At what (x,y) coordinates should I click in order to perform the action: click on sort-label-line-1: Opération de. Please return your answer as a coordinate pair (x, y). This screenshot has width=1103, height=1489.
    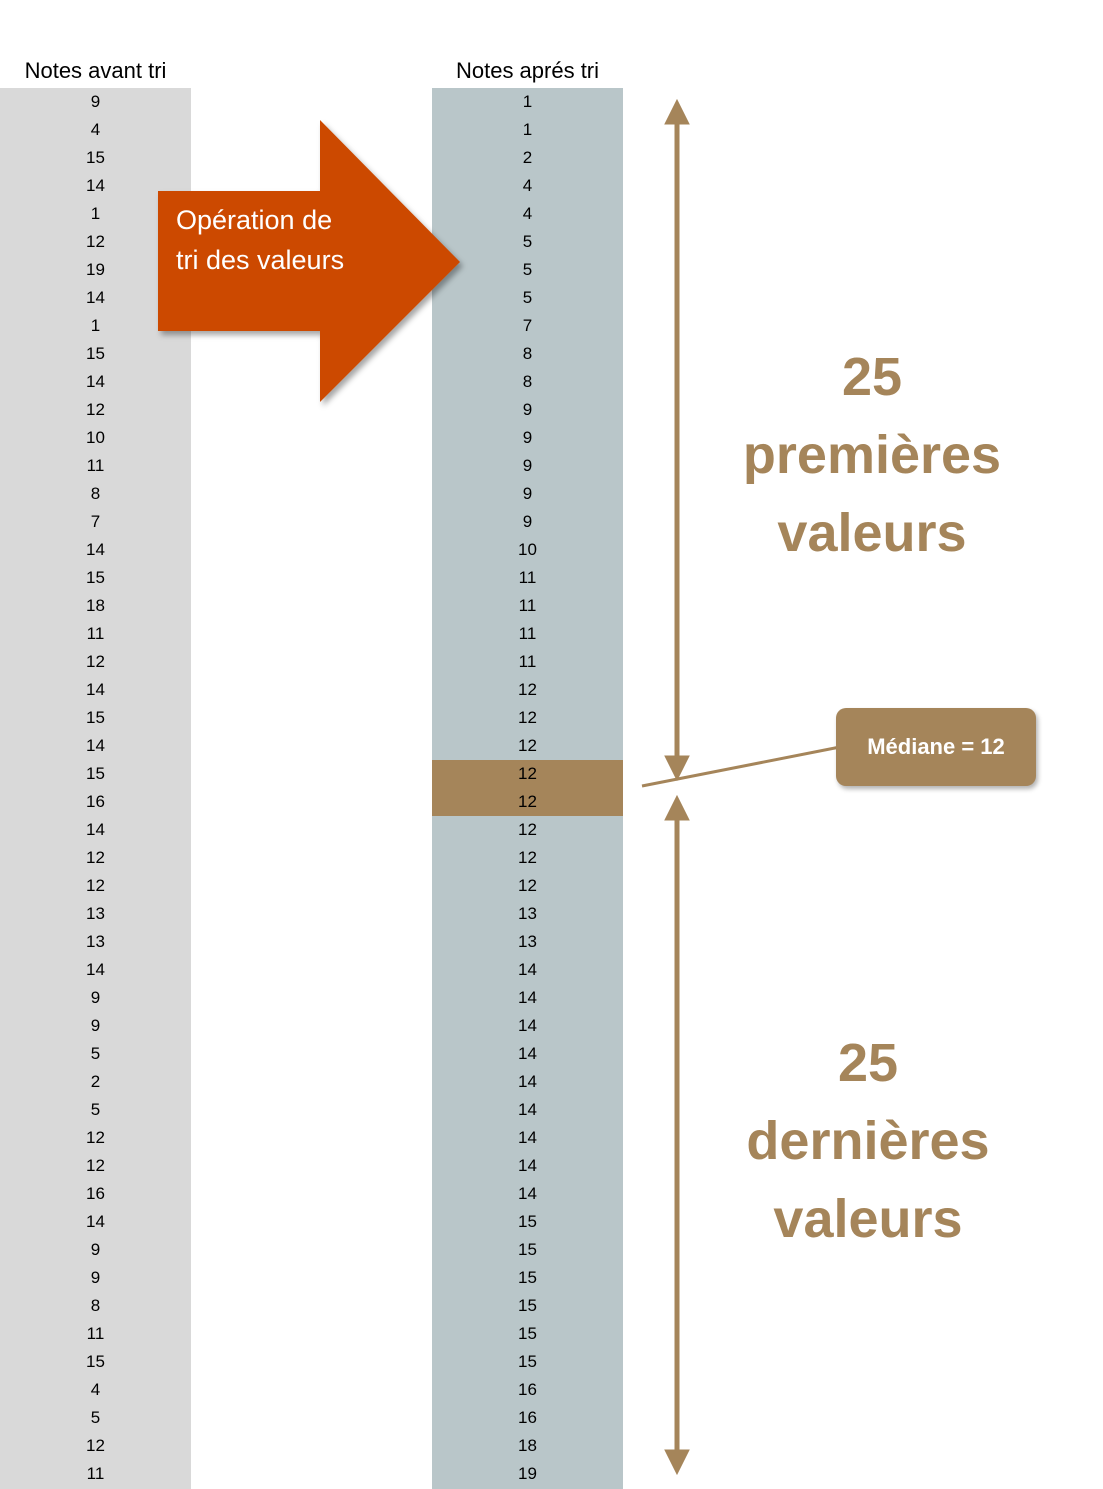
    Looking at the image, I should click on (254, 220).